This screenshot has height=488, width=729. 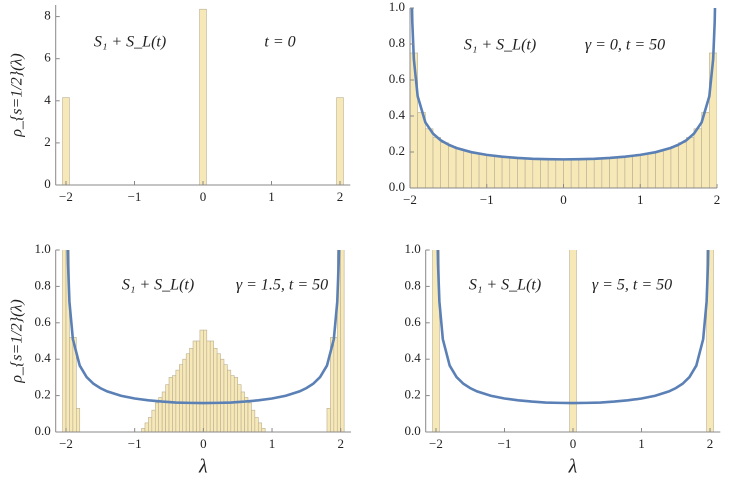 What do you see at coordinates (47, 141) in the screenshot?
I see `y-tick-label: 2` at bounding box center [47, 141].